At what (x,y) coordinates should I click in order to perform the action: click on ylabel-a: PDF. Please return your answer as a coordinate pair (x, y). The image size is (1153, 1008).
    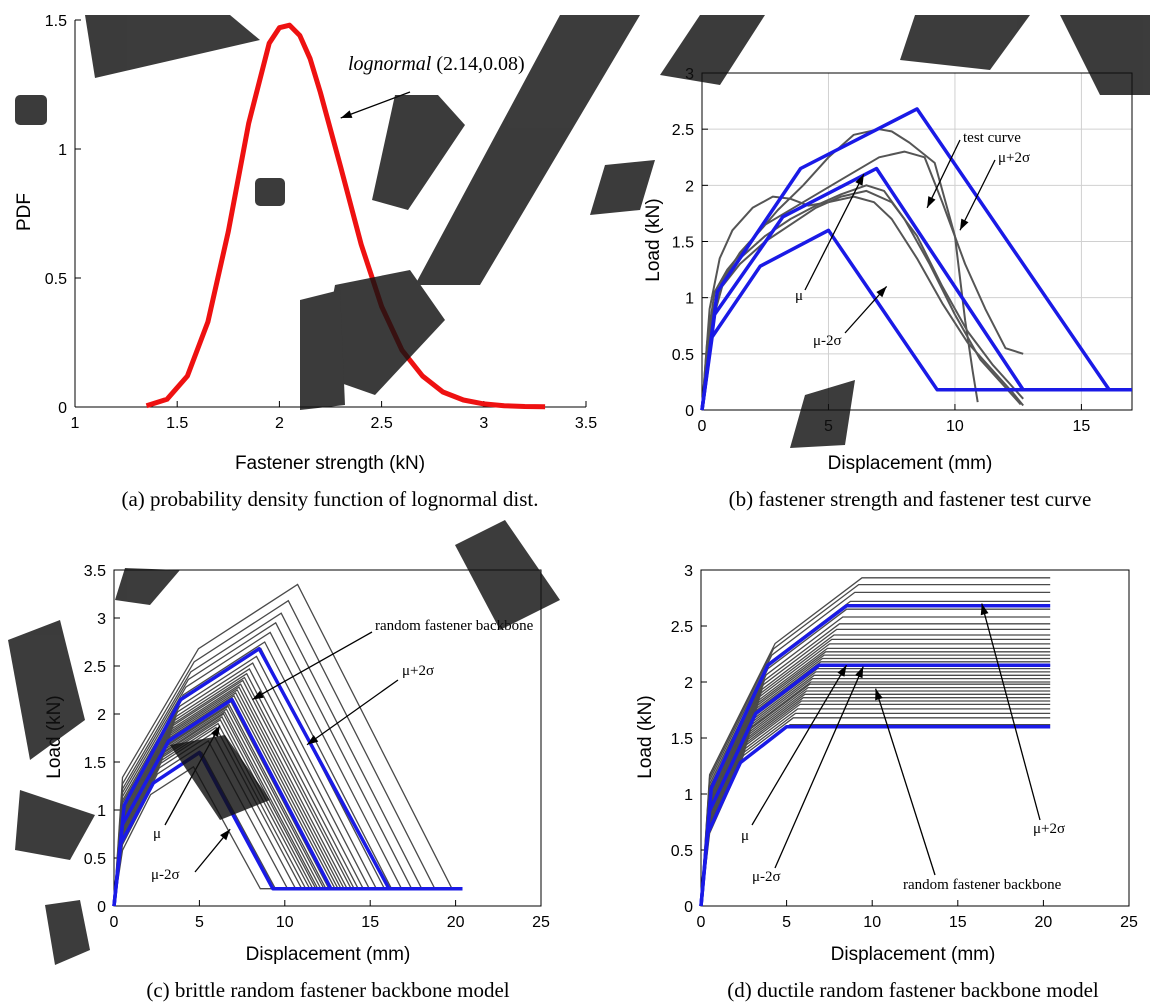
    Looking at the image, I should click on (24, 212).